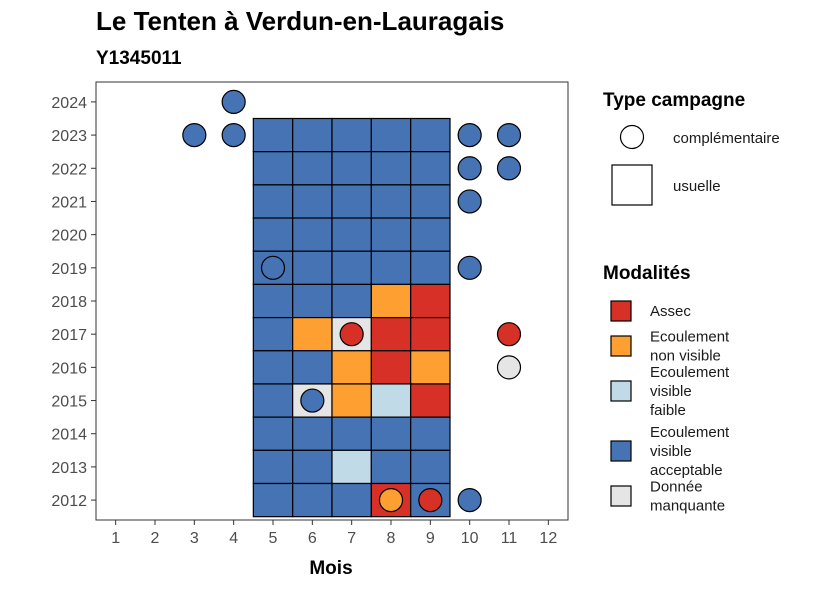 This screenshot has height=590, width=826. What do you see at coordinates (621, 311) in the screenshot?
I see `legend-key-assec` at bounding box center [621, 311].